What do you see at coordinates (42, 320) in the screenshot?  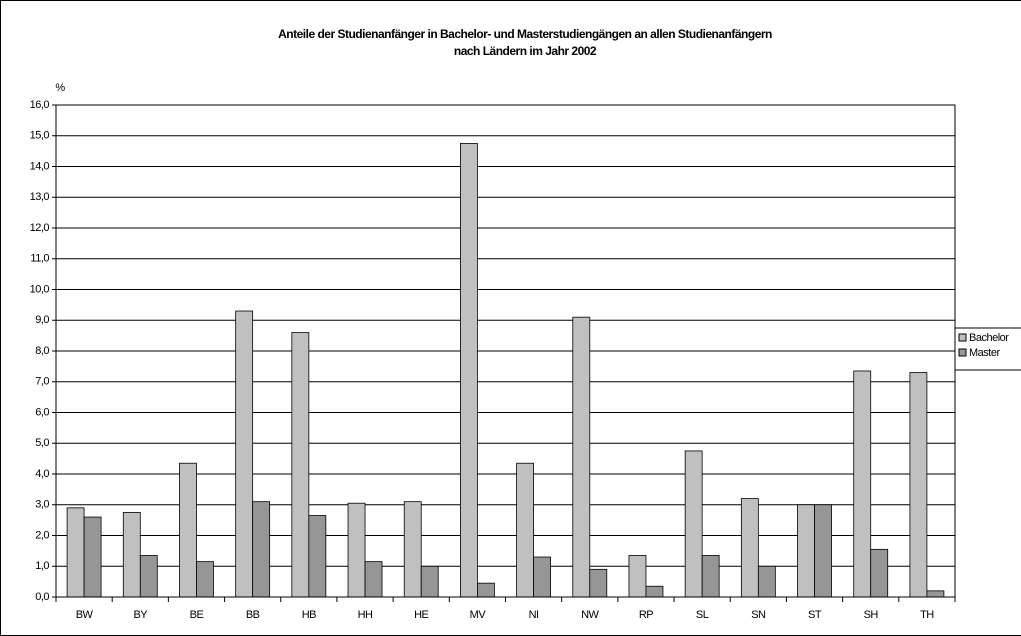 I see `y-tick-label: 9,0` at bounding box center [42, 320].